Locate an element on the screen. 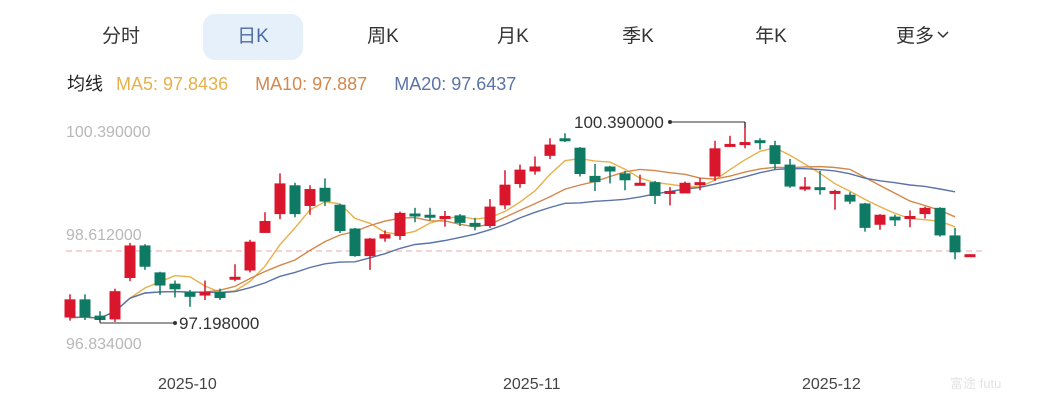  tab-more: 更多 is located at coordinates (922, 37).